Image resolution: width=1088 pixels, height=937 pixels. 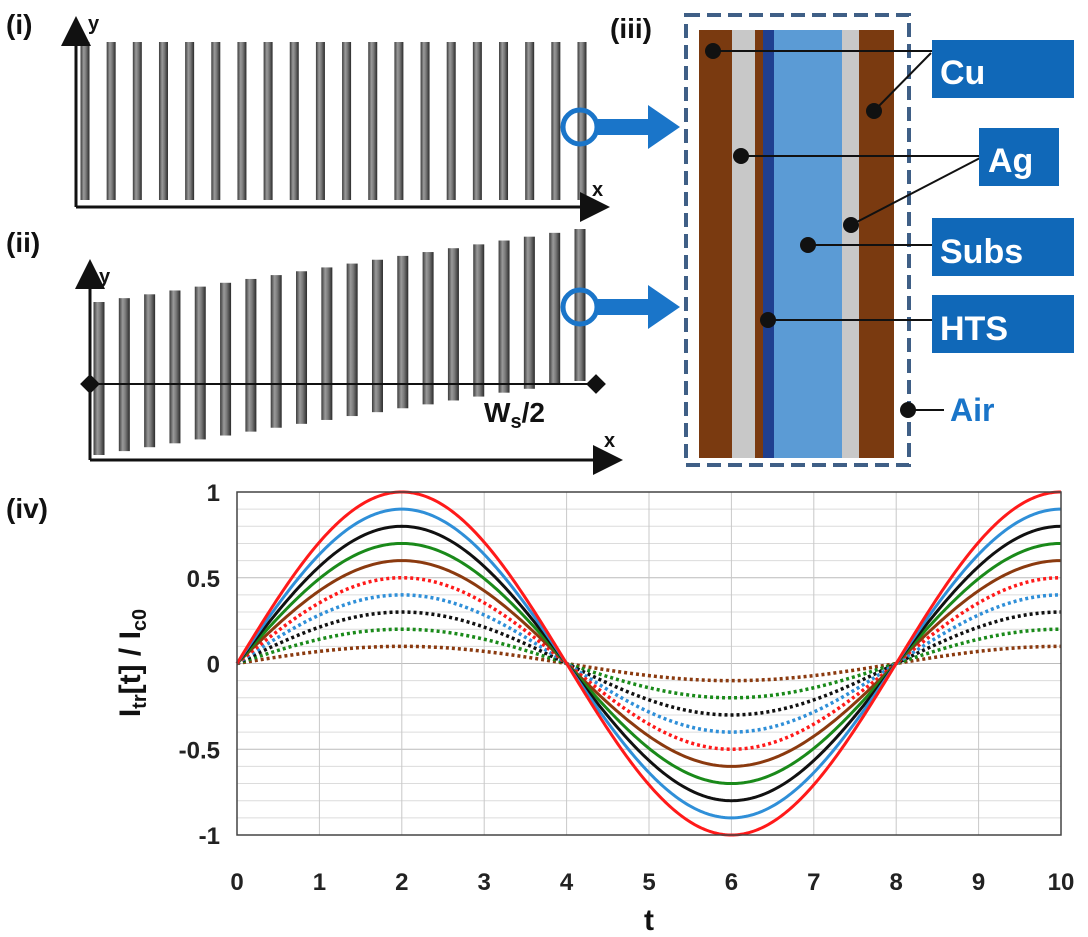 I want to click on x-tick-label: 0, so click(x=236, y=882).